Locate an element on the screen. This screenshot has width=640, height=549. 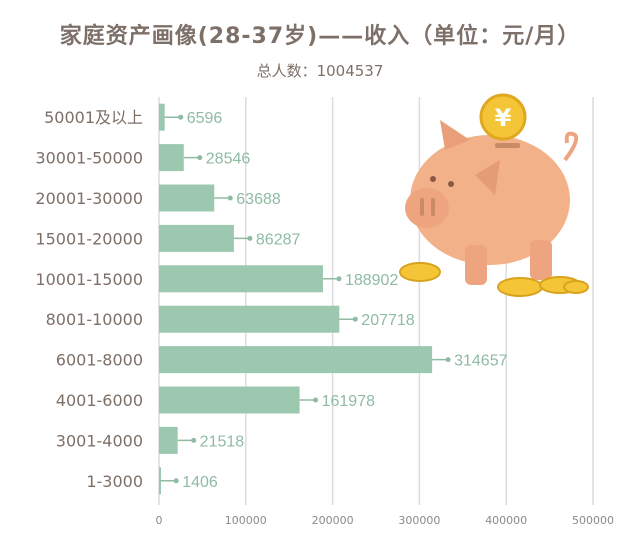
category-label: 10001-15000 is located at coordinates (89, 279).